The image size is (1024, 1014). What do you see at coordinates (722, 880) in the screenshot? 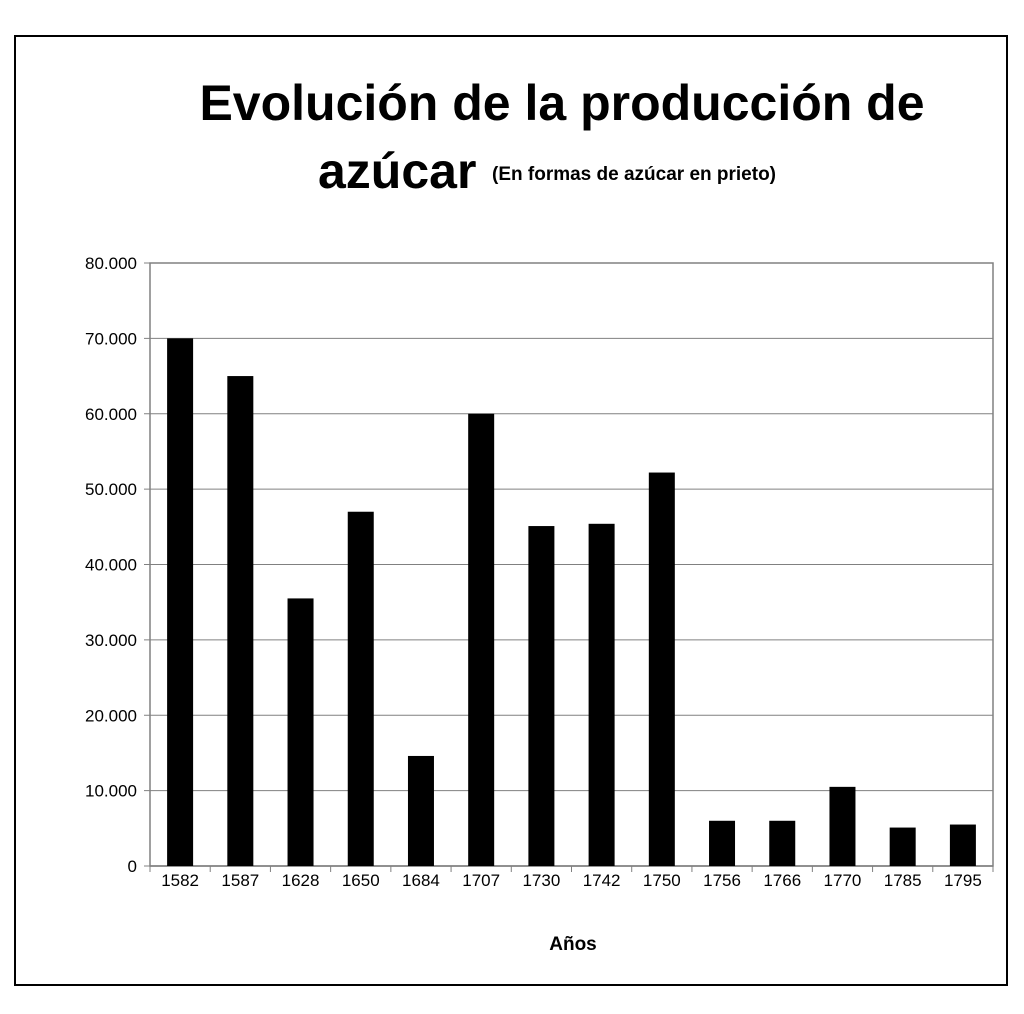
I see `x-tick-label: 1756` at bounding box center [722, 880].